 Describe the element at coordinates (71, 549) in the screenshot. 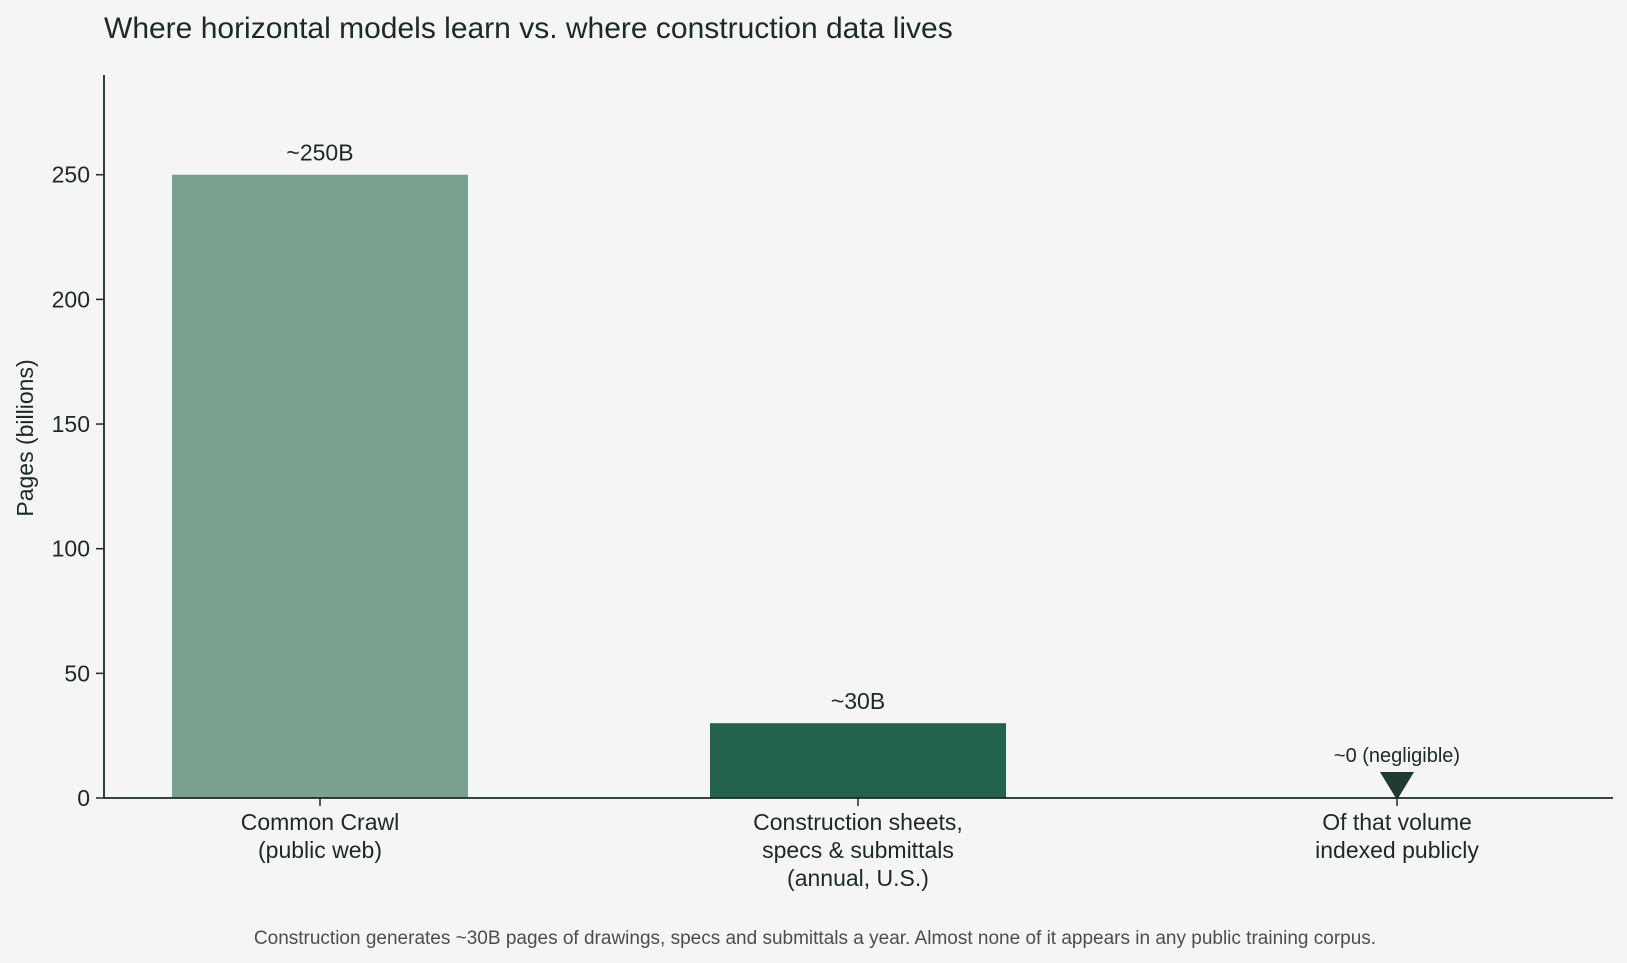

I see `y-tick-label: 100` at that location.